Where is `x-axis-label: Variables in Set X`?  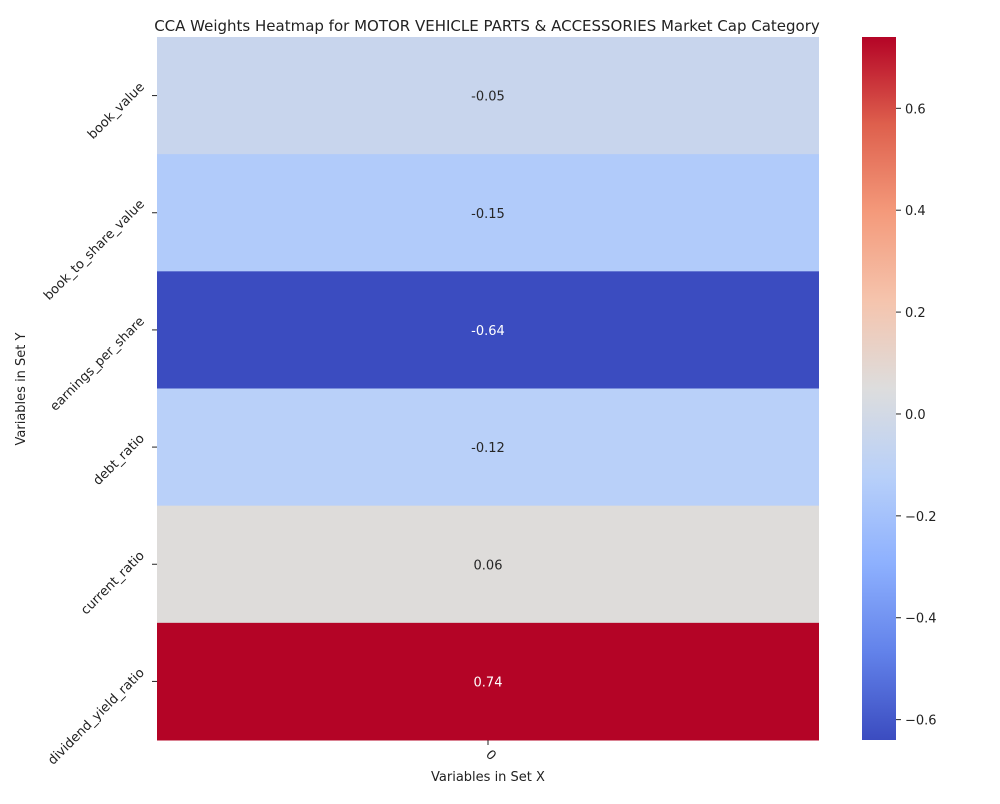 x-axis-label: Variables in Set X is located at coordinates (488, 777).